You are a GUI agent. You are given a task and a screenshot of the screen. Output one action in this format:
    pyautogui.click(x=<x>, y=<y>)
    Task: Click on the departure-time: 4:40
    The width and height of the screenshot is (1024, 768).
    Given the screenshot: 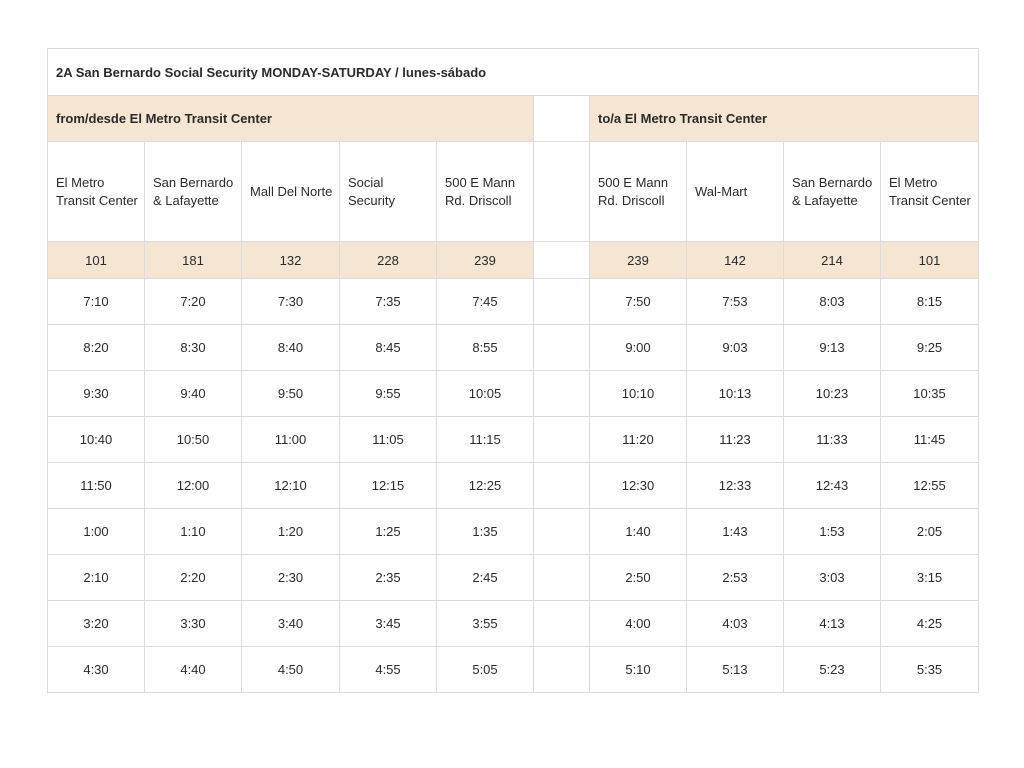 What is the action you would take?
    pyautogui.click(x=193, y=669)
    